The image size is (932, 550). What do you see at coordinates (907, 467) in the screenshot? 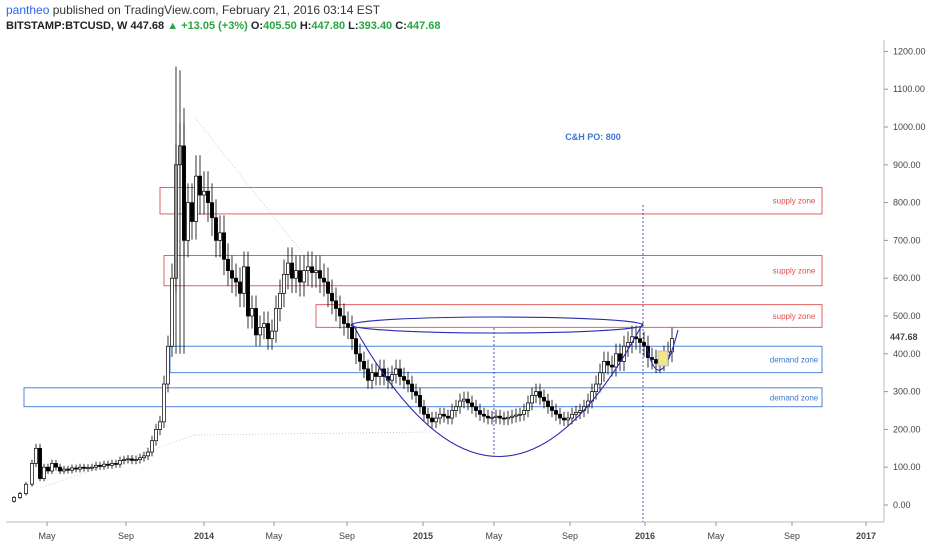
I see `price-tick-label: 100.00` at bounding box center [907, 467].